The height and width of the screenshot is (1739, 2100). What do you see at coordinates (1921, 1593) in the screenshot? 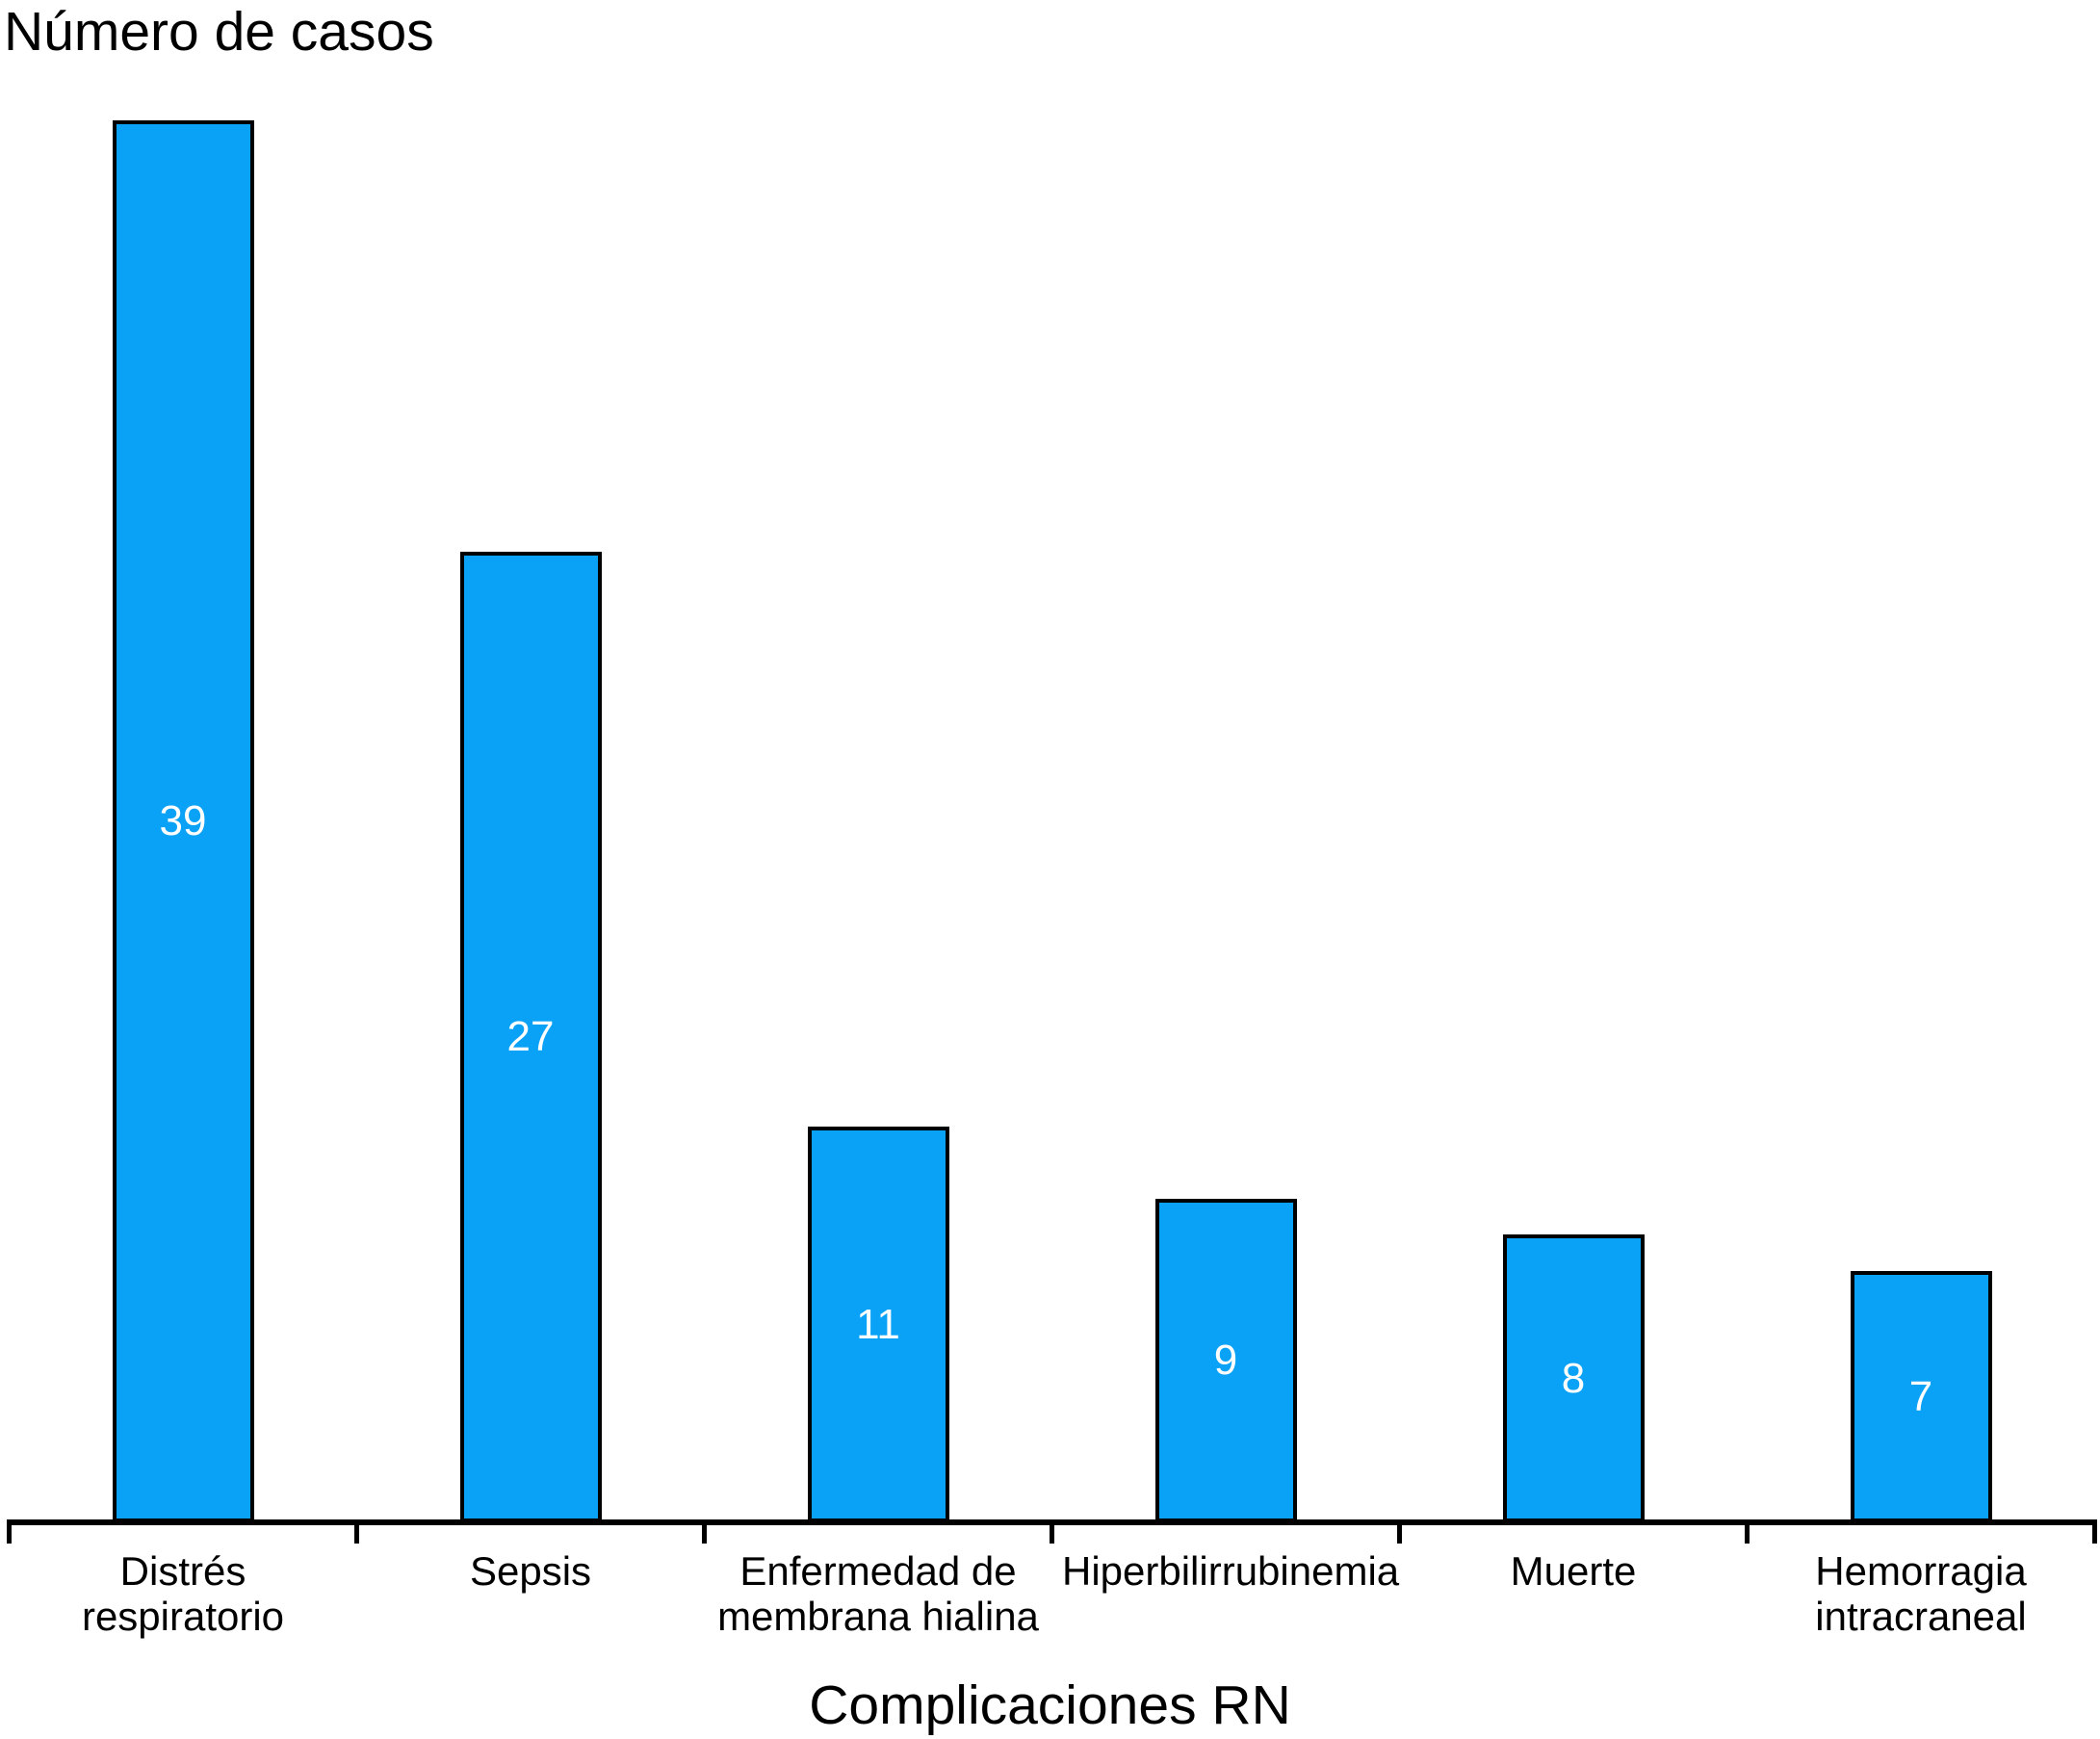
I see `category-label: Hemorragia intracraneal` at bounding box center [1921, 1593].